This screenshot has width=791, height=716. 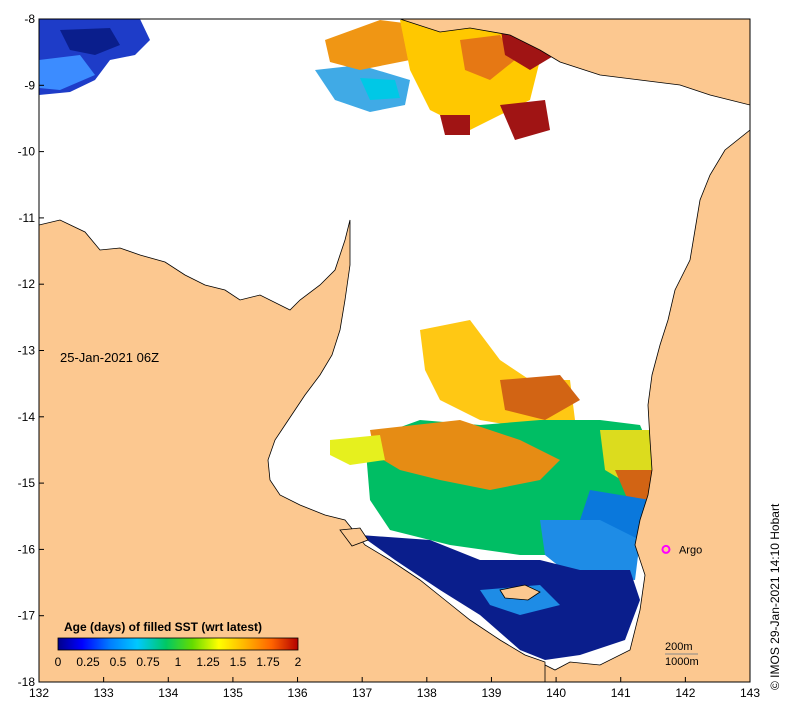 I want to click on y-axis: -8 -9 -10 -11 -12 -13 -14 -15 -16 -17 -18, so click(x=31, y=350).